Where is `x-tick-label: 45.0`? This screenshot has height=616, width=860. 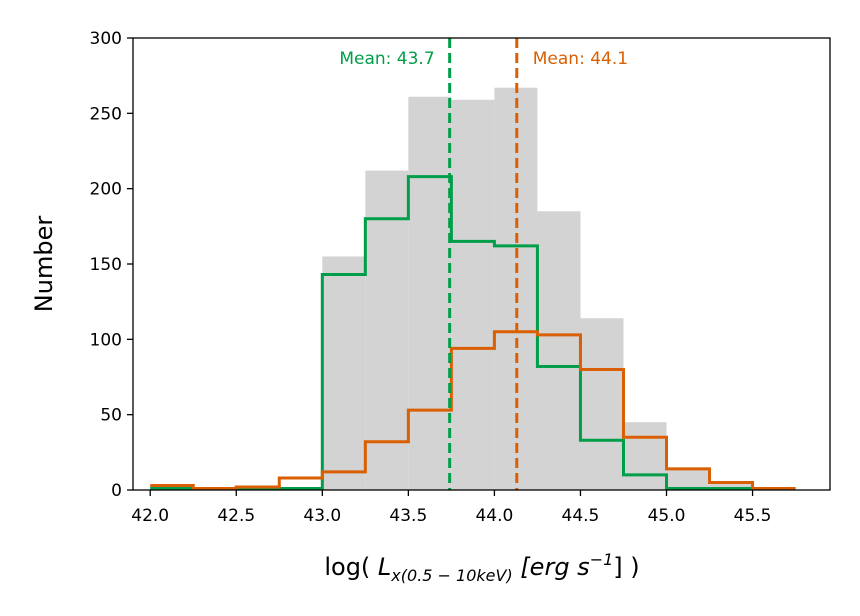 x-tick-label: 45.0 is located at coordinates (667, 516).